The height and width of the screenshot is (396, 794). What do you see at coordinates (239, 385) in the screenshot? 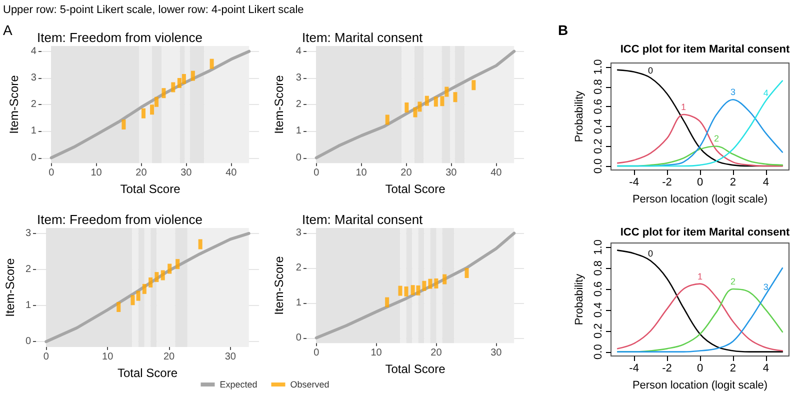
I see `legend-label: Expected` at bounding box center [239, 385].